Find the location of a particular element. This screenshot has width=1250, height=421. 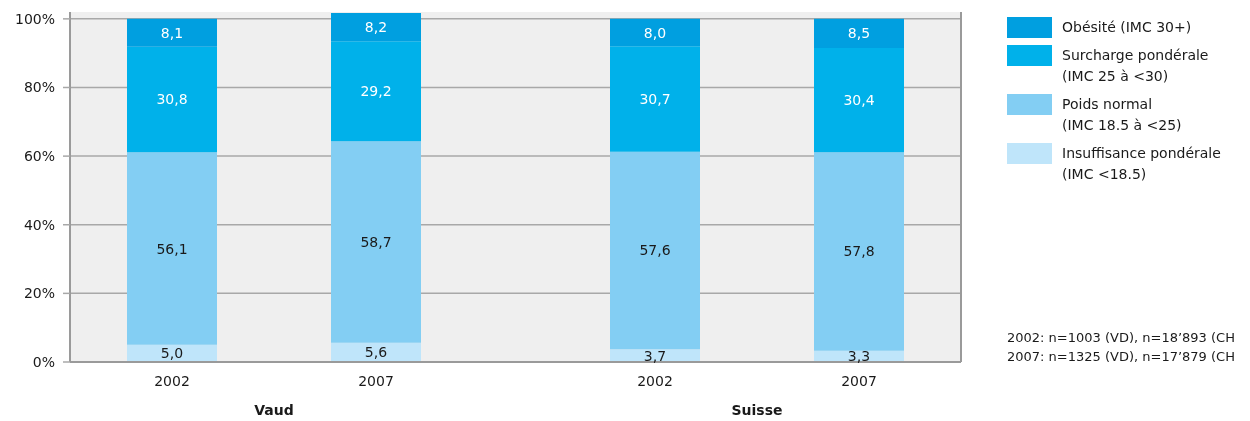

data-label: 30,4 is located at coordinates (859, 100).